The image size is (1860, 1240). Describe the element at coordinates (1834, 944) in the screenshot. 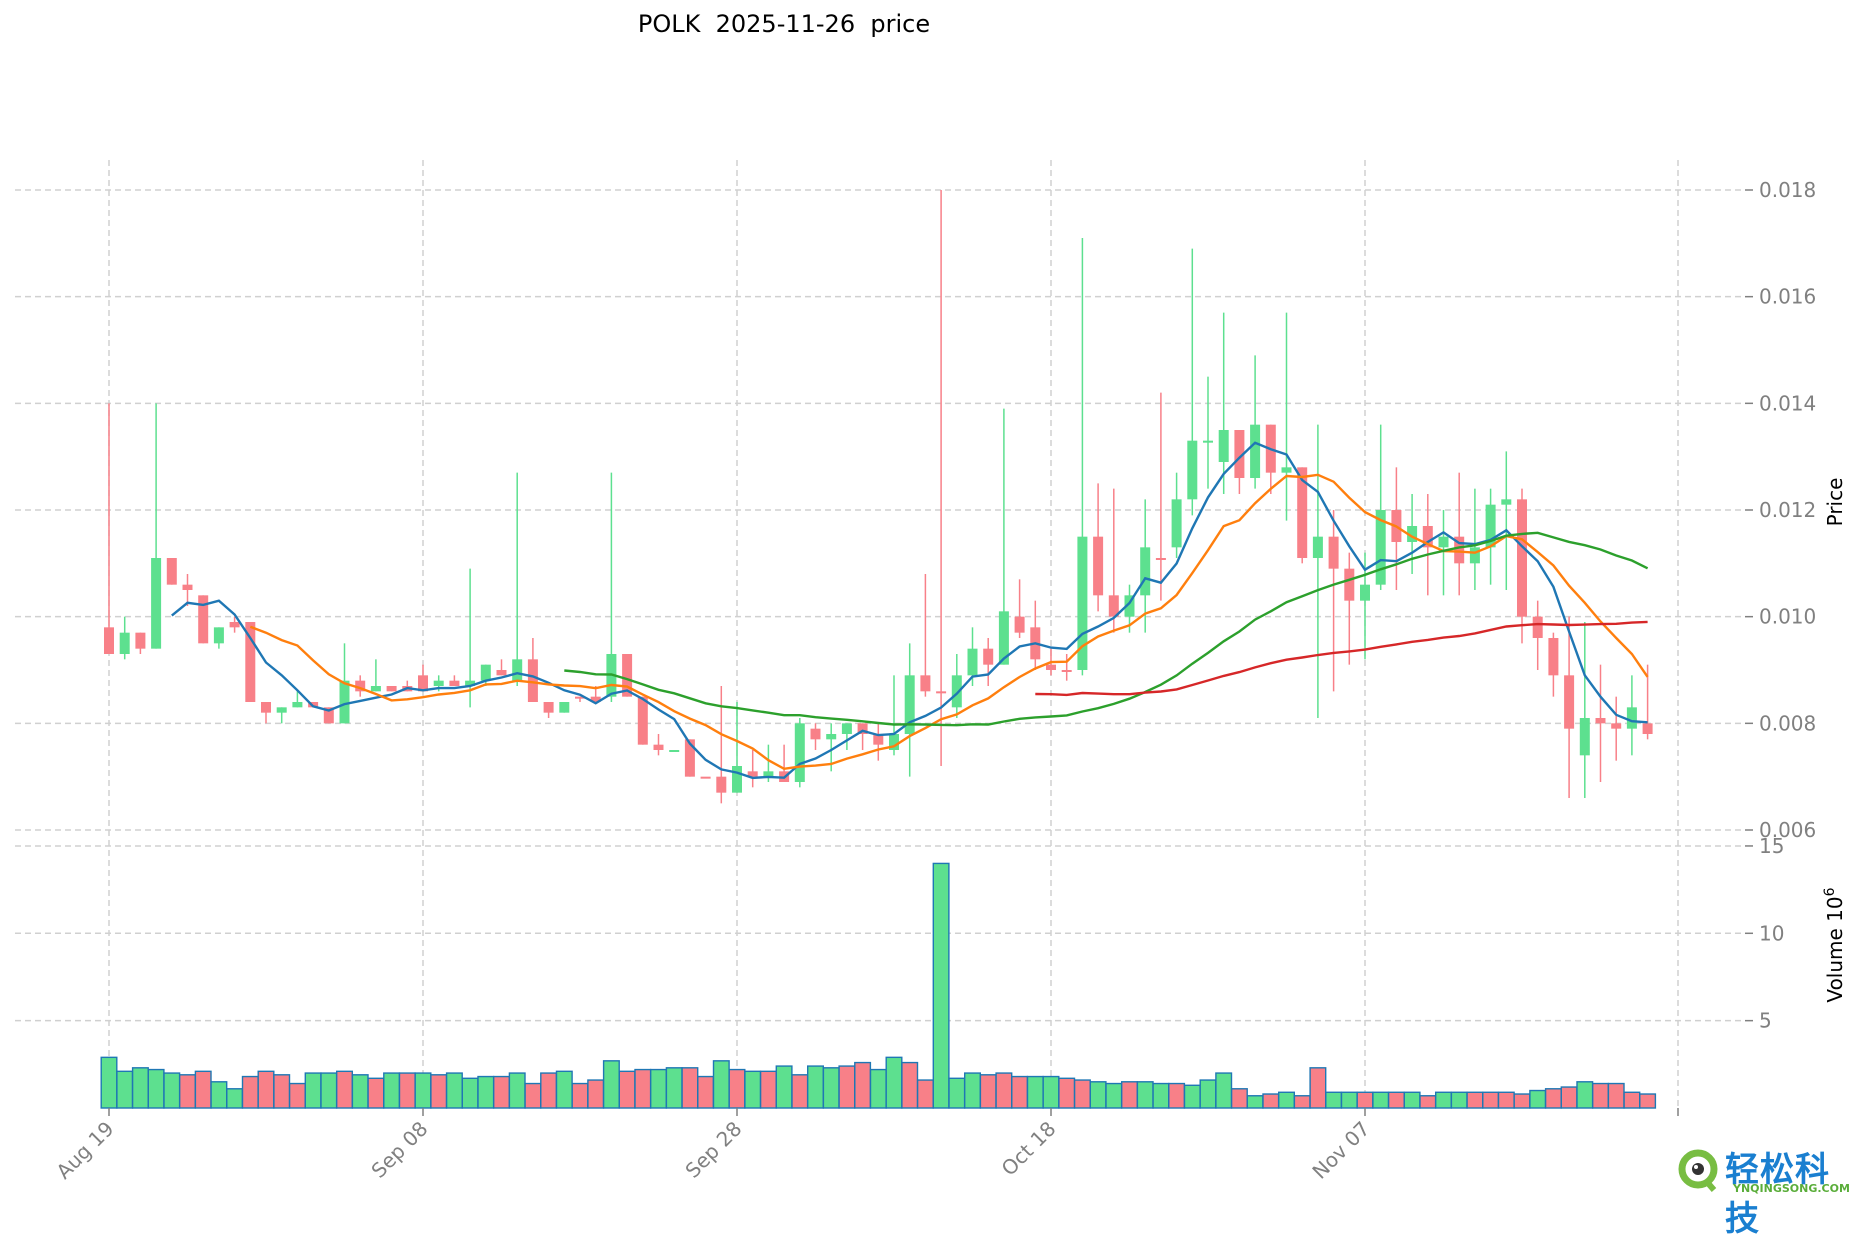

I see `volume-axis-label: Volume 106` at that location.